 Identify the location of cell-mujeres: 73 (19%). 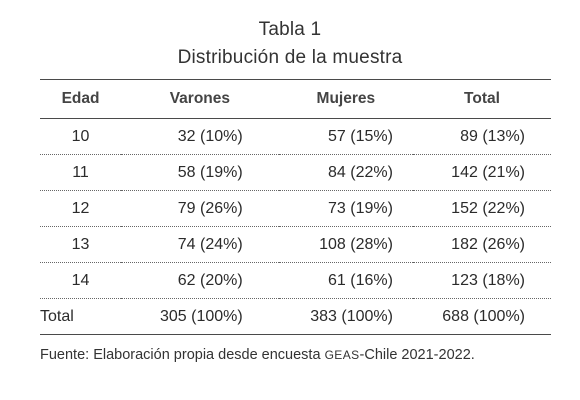
(345, 208).